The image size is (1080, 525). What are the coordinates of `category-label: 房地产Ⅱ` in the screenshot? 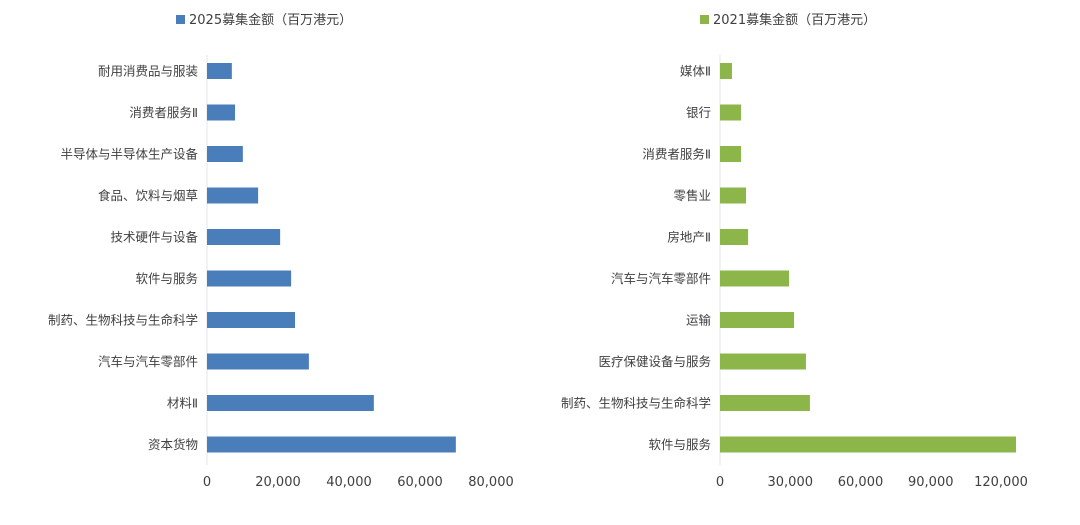 It's located at (689, 237).